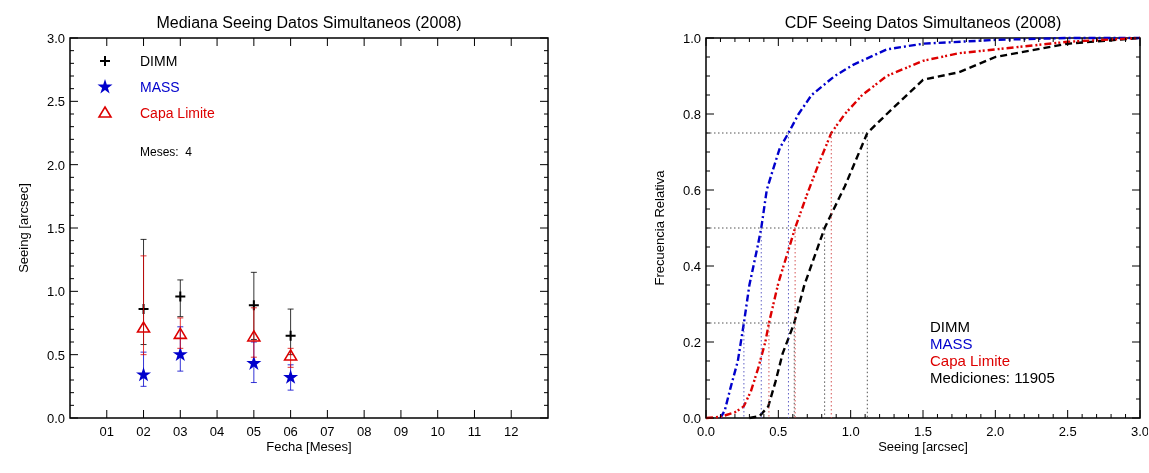 Image resolution: width=1149 pixels, height=473 pixels. I want to click on y-tick-label: 3.0, so click(55, 38).